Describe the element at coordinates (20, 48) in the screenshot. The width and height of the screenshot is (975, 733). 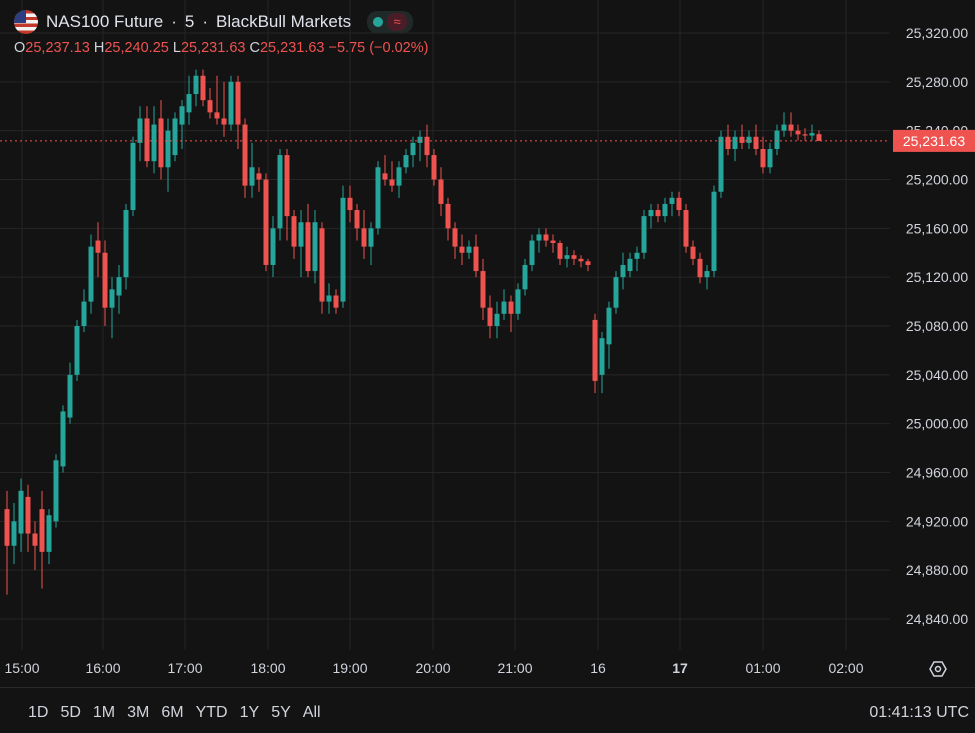
I see `open-label: O` at that location.